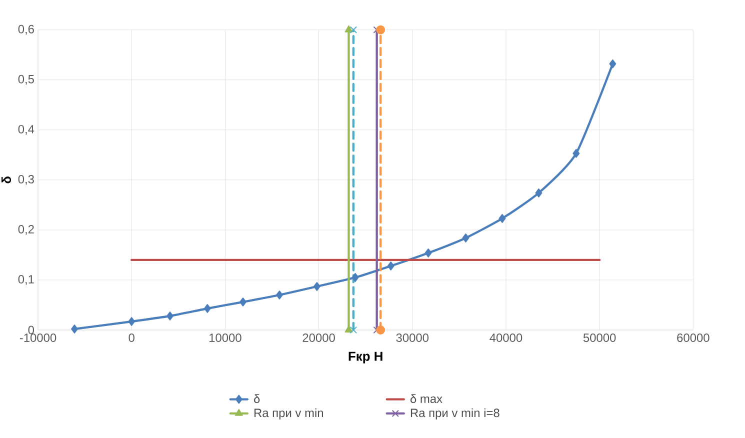 The width and height of the screenshot is (745, 438). I want to click on x-tick-label: 50000, so click(599, 338).